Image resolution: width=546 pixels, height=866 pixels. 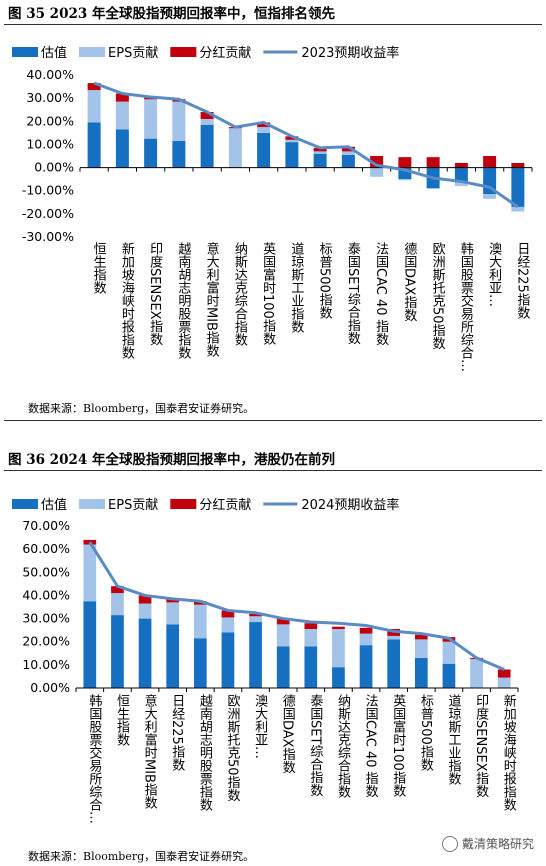 What do you see at coordinates (133, 505) in the screenshot?
I see `figure2-legend-label-1: EPS贡献` at bounding box center [133, 505].